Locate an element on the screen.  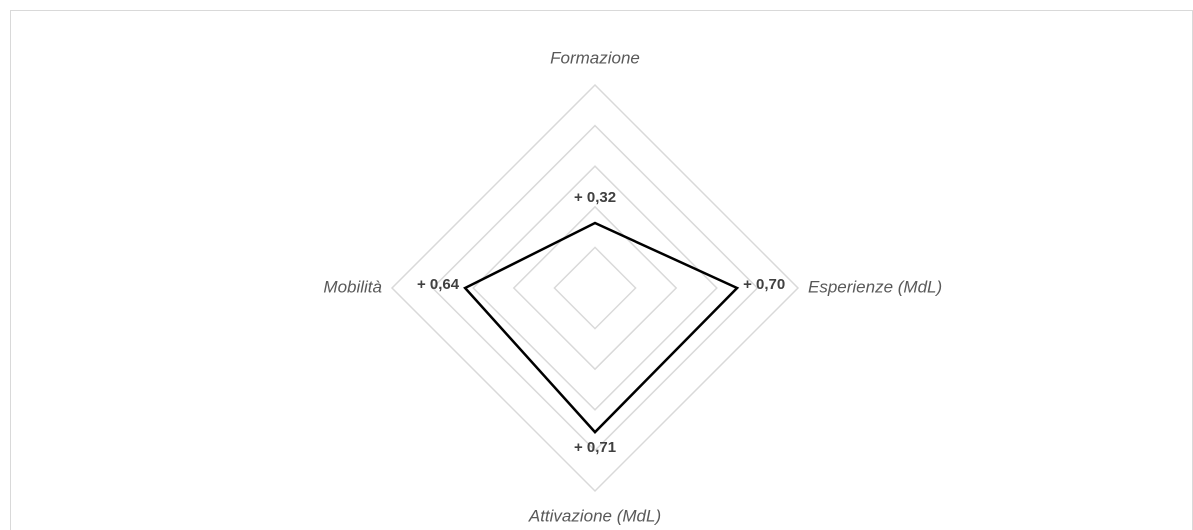
category-label: Mobilità is located at coordinates (352, 286).